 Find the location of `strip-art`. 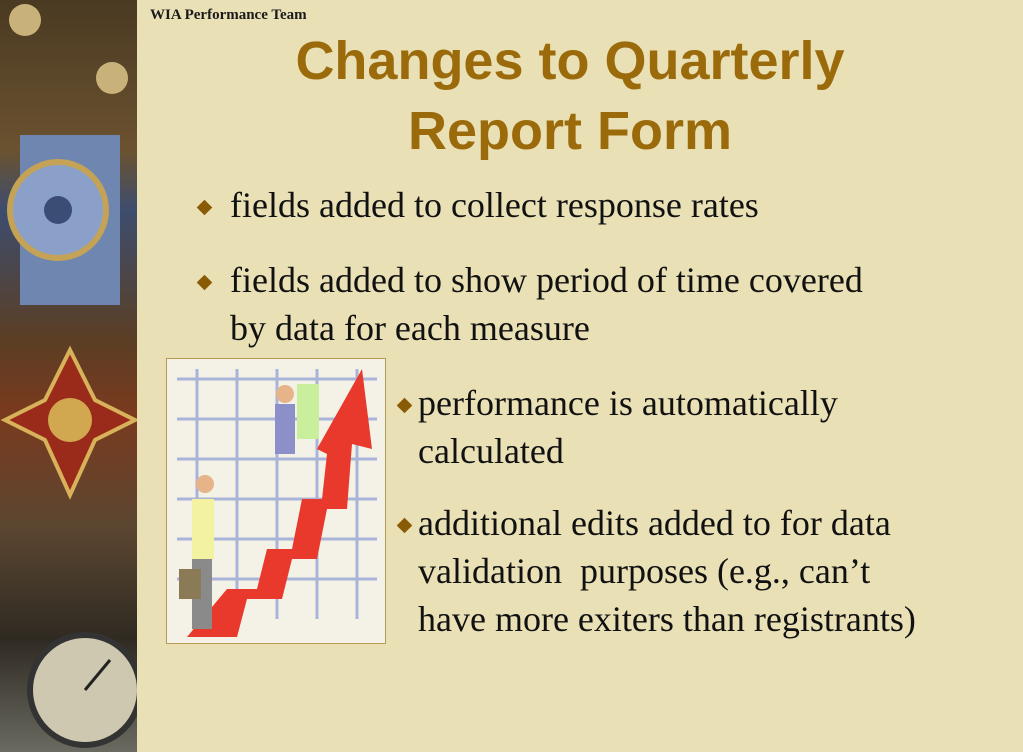

strip-art is located at coordinates (68, 376).